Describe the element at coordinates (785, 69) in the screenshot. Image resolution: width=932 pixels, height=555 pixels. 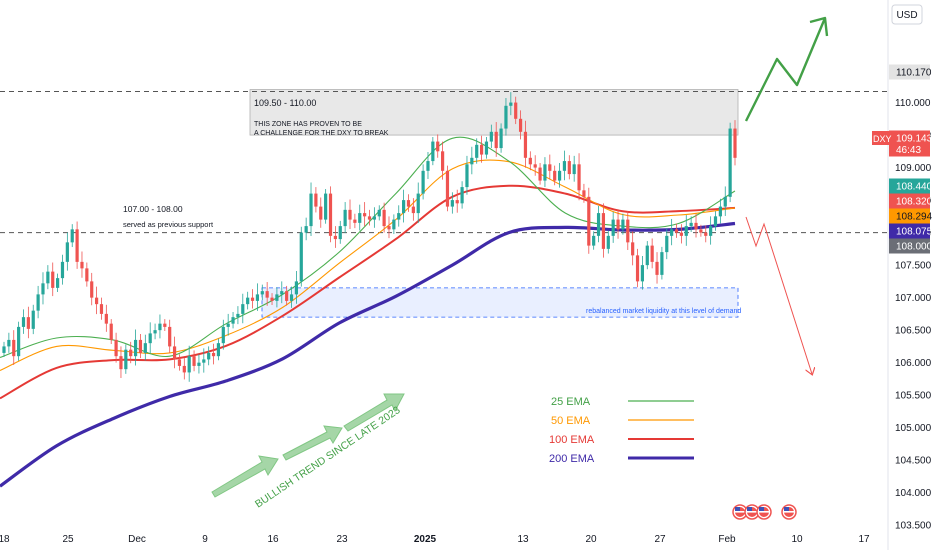
I see `bullish-projection-arrow` at that location.